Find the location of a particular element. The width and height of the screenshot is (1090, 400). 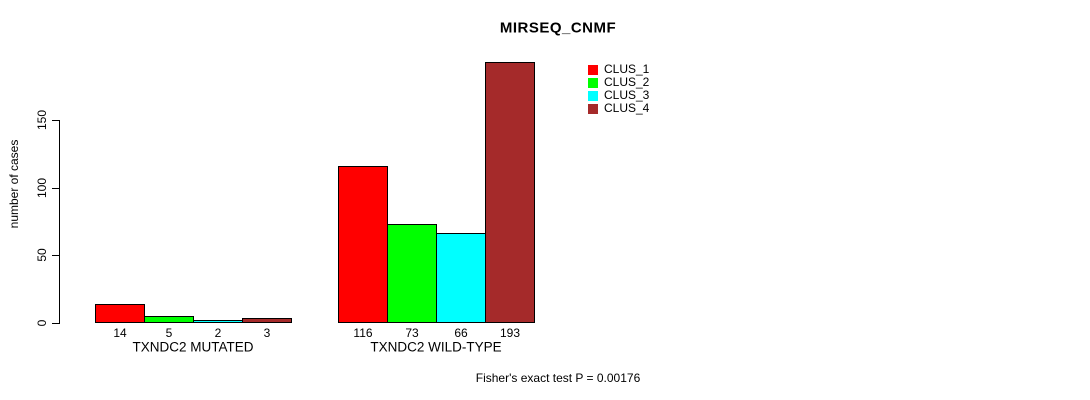

chart-title: MIRSEQ_CNMF is located at coordinates (558, 28).